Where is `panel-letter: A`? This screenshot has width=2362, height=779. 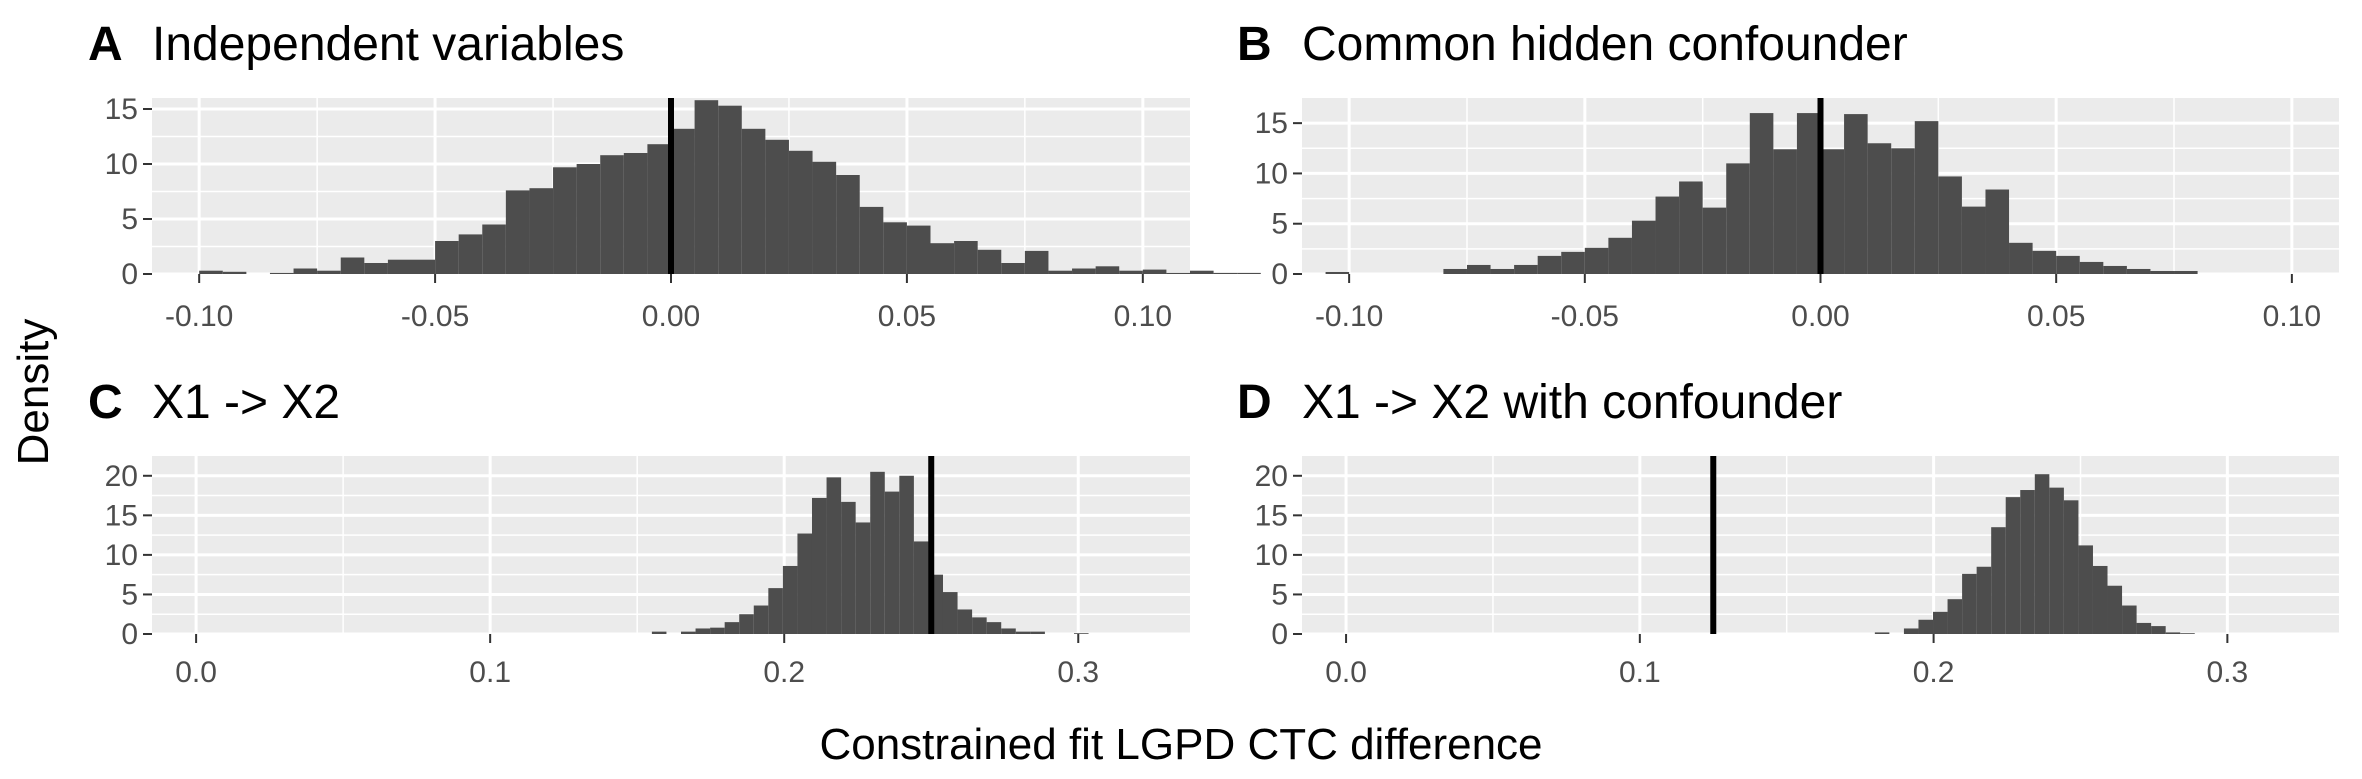 panel-letter: A is located at coordinates (105, 44).